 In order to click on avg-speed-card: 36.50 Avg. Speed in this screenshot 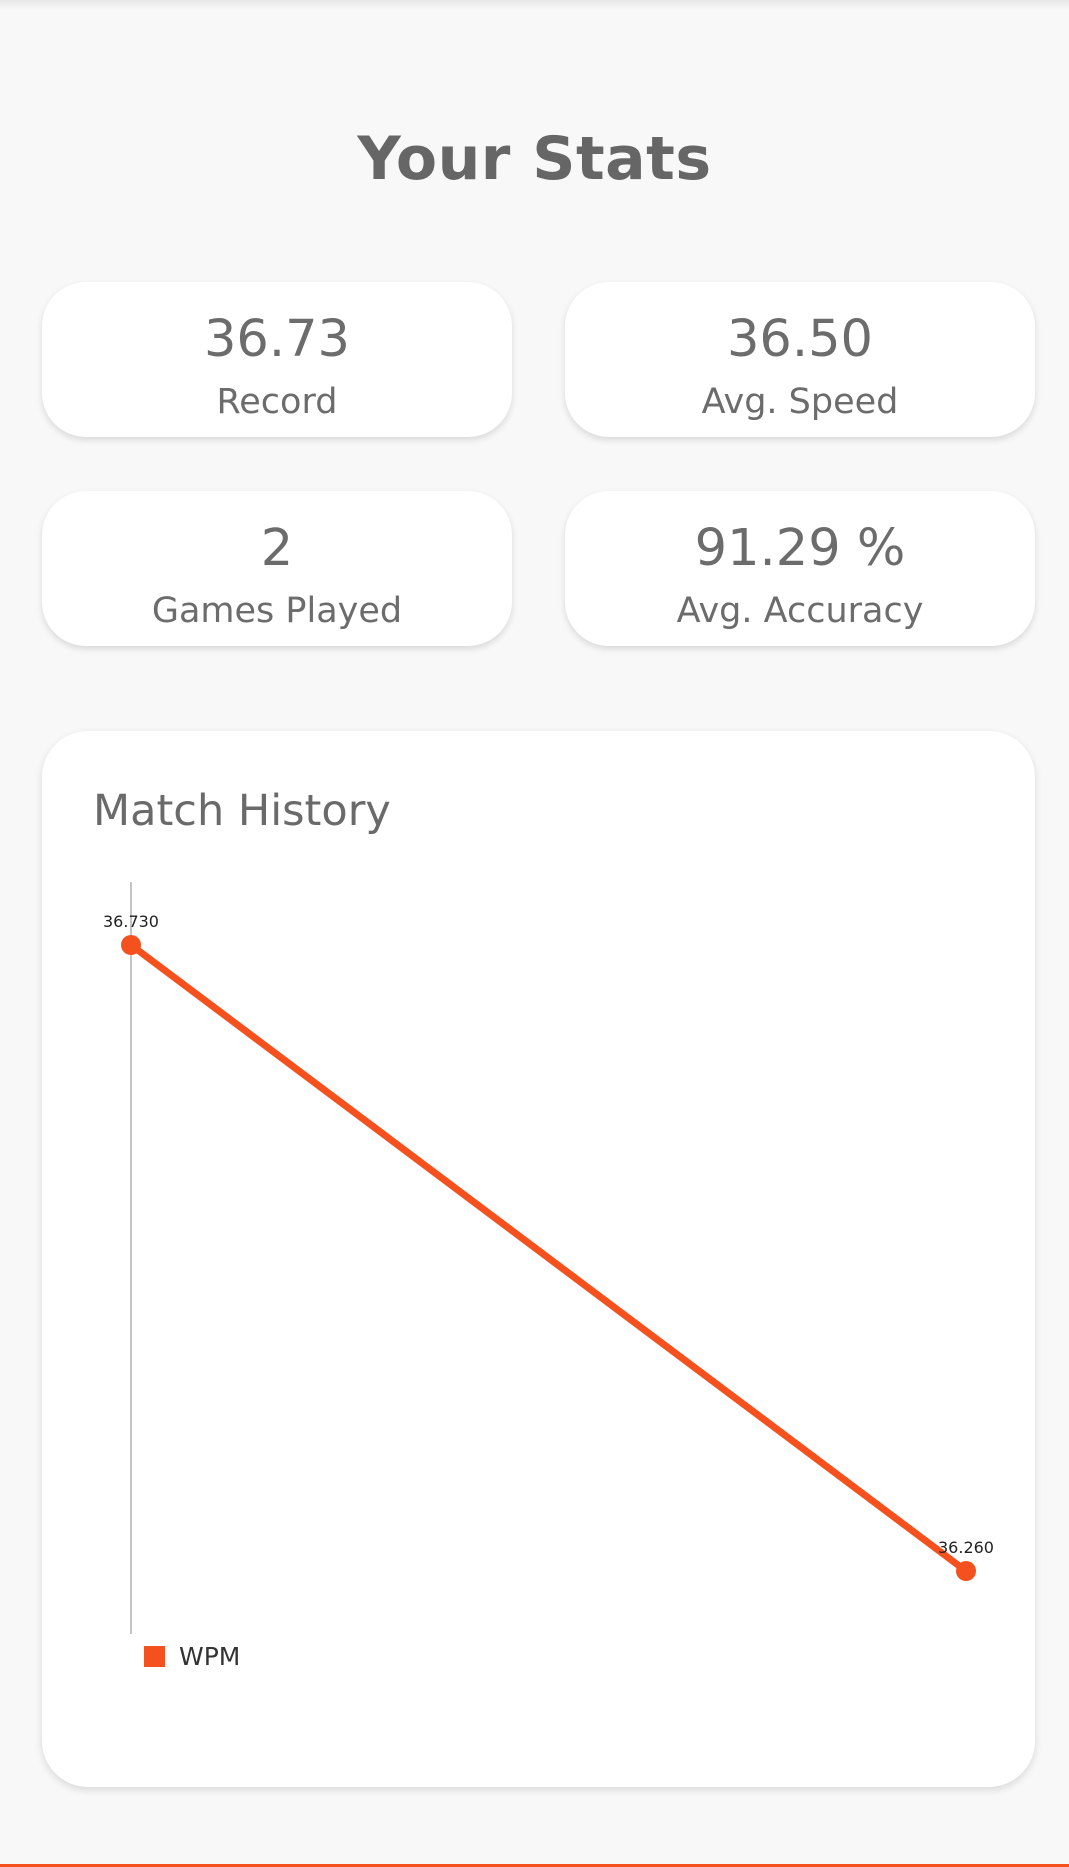, I will do `click(800, 359)`.